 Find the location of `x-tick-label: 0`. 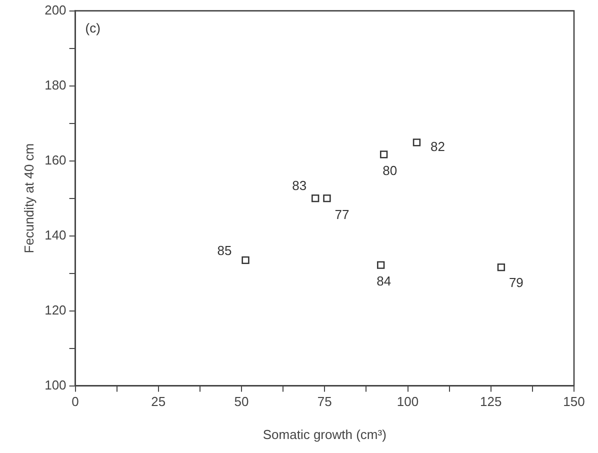

x-tick-label: 0 is located at coordinates (75, 402).